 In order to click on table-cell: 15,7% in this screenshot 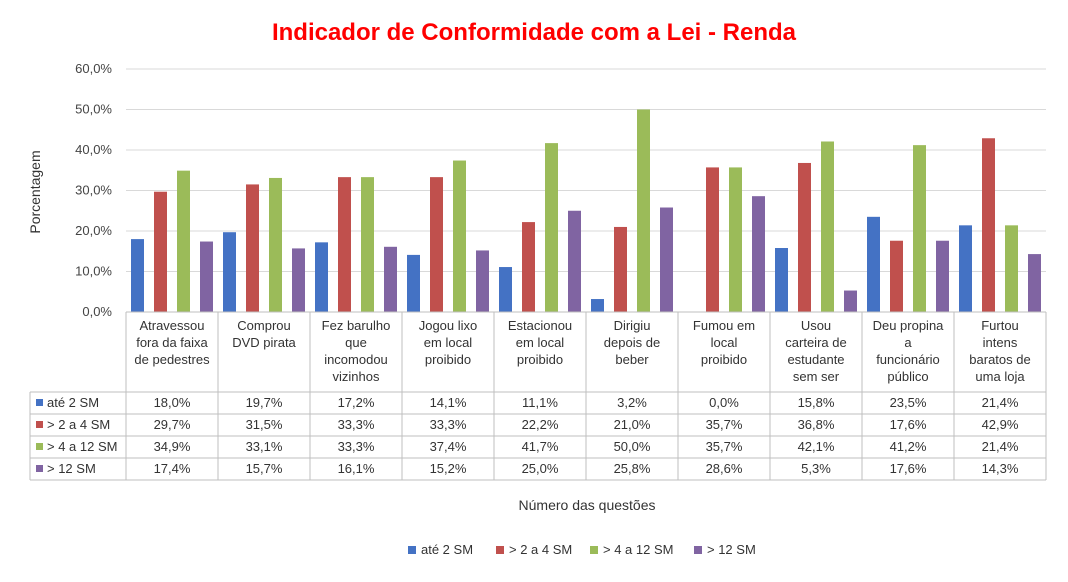, I will do `click(264, 468)`.